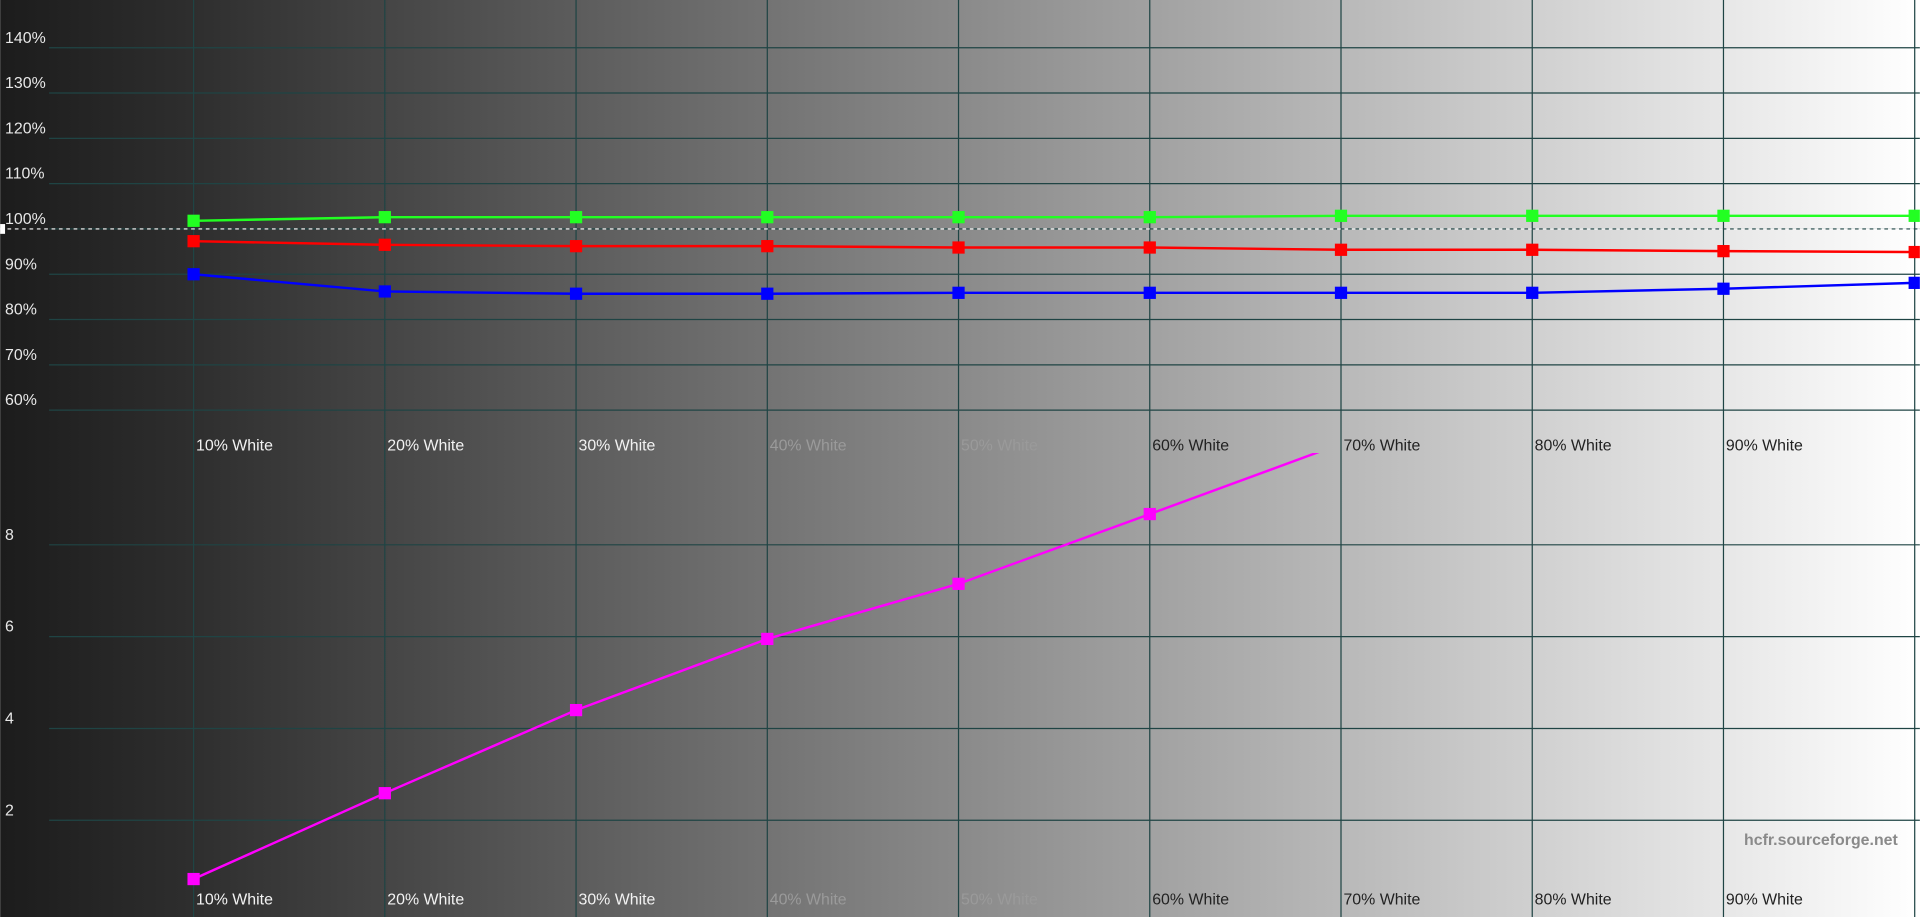 The width and height of the screenshot is (1920, 917). What do you see at coordinates (9, 719) in the screenshot?
I see `y-tick-label: 4` at bounding box center [9, 719].